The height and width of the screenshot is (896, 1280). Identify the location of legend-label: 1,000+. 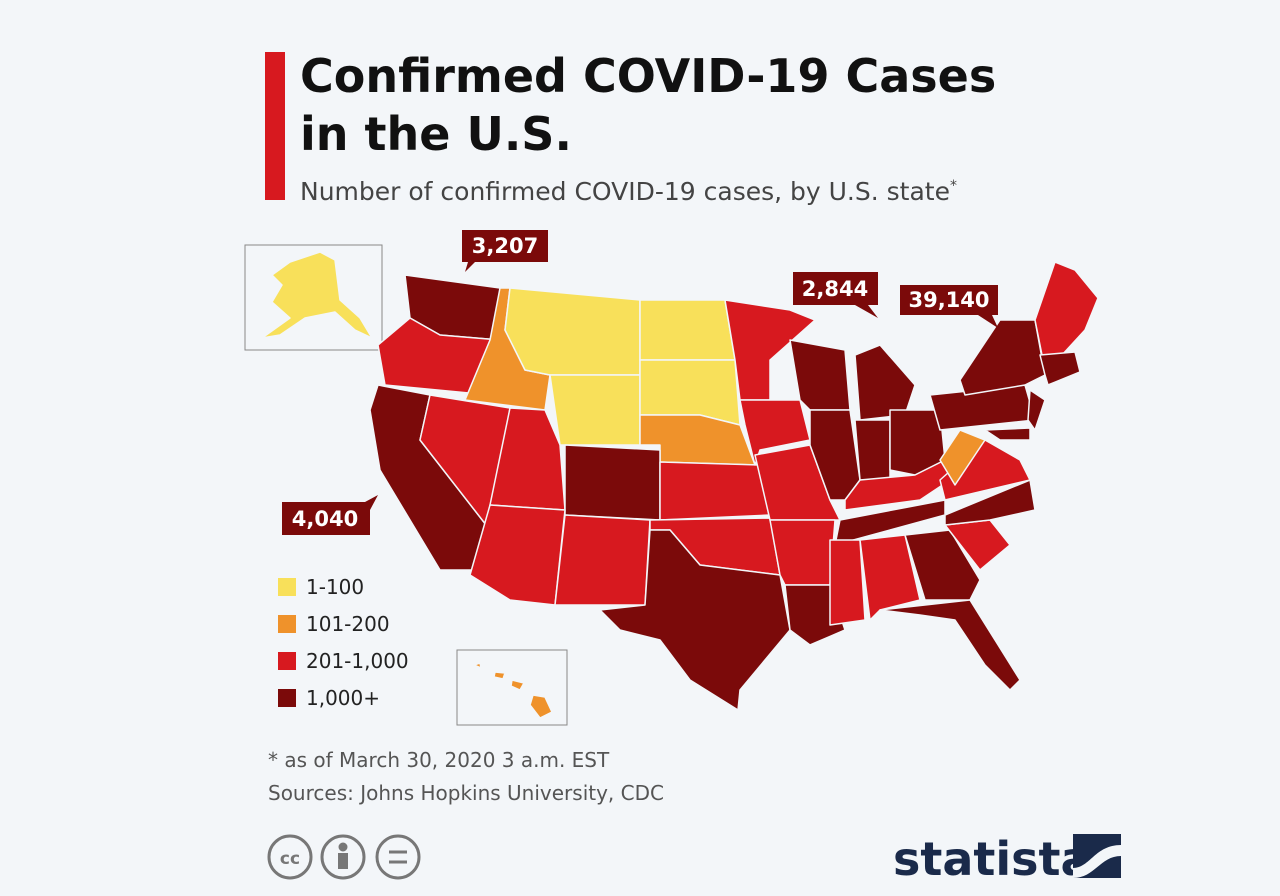
(343, 698).